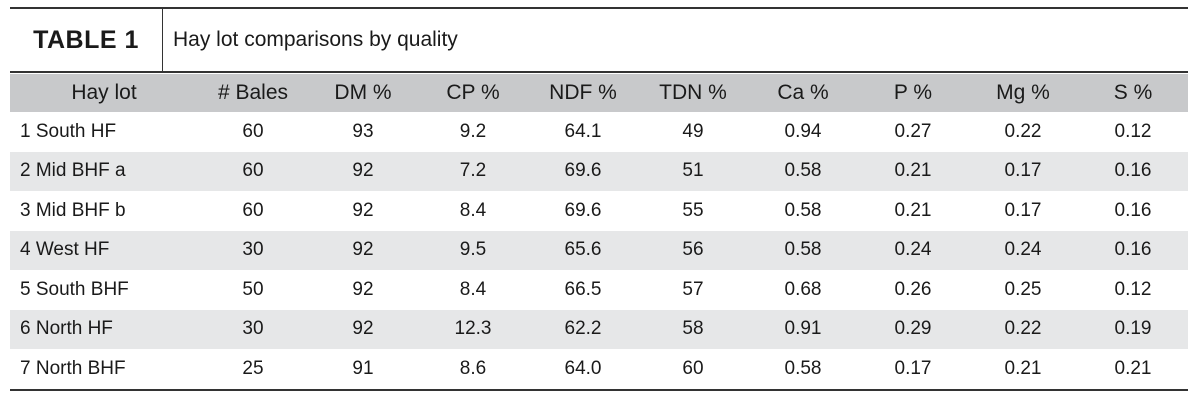 This screenshot has width=1200, height=404. I want to click on row-label: 6 North HF, so click(104, 329).